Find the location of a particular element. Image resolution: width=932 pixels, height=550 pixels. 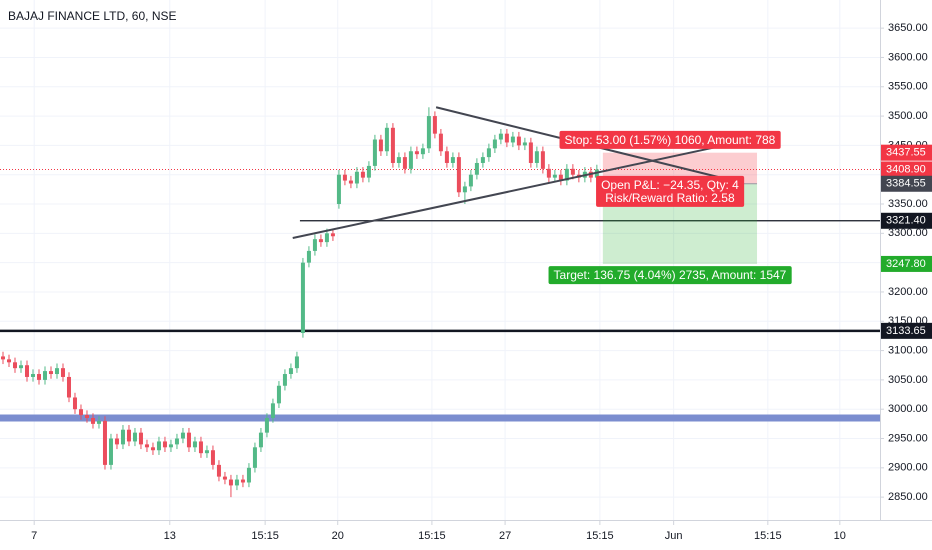

x-tick-label: 7 is located at coordinates (34, 536).